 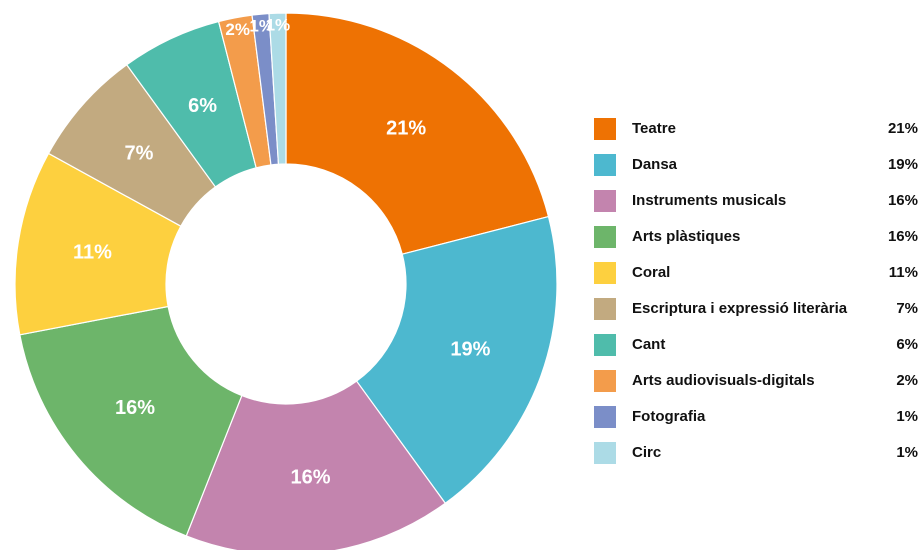 What do you see at coordinates (723, 380) in the screenshot?
I see `legend-label: Arts audiovisuals-digitals` at bounding box center [723, 380].